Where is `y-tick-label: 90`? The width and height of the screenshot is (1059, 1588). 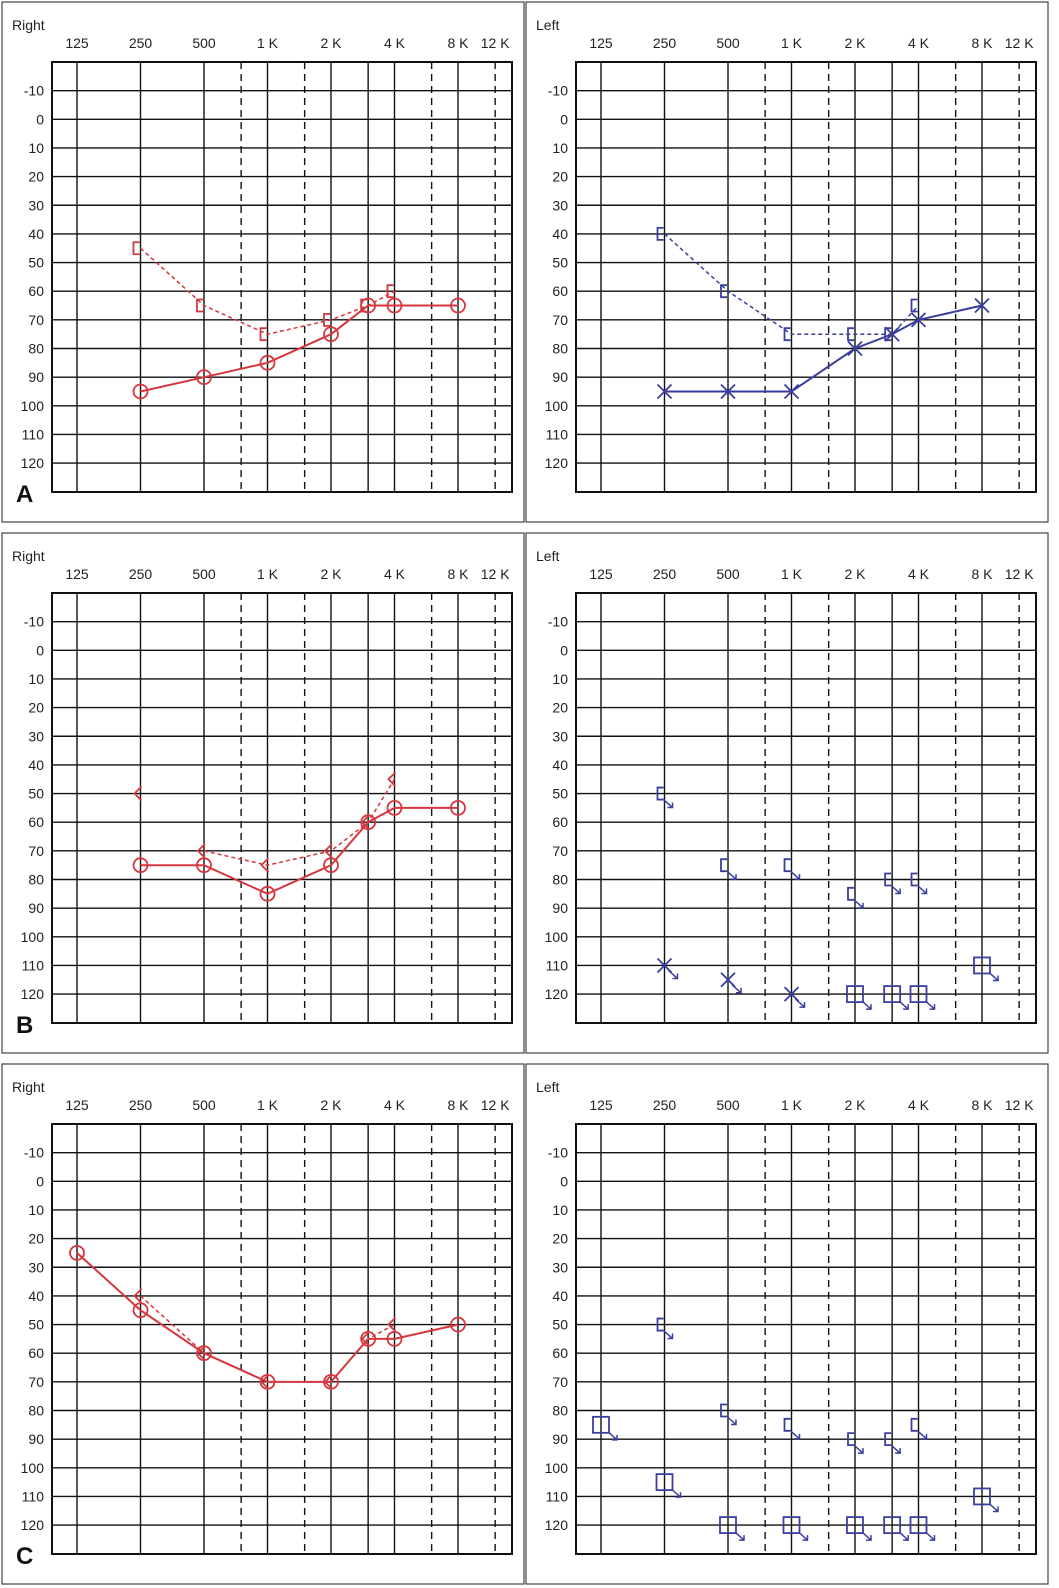
y-tick-label: 90 is located at coordinates (560, 908).